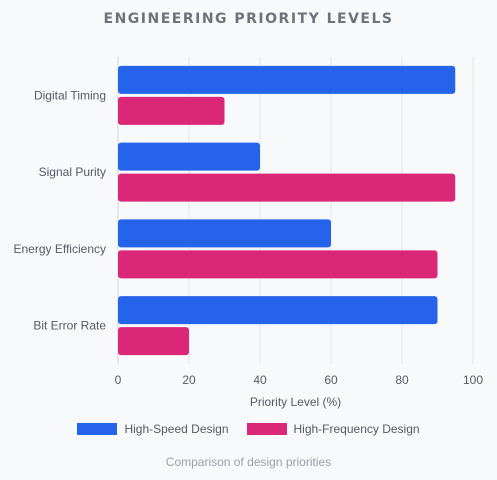 Image resolution: width=497 pixels, height=480 pixels. What do you see at coordinates (473, 380) in the screenshot?
I see `x-tick-label-100: 100` at bounding box center [473, 380].